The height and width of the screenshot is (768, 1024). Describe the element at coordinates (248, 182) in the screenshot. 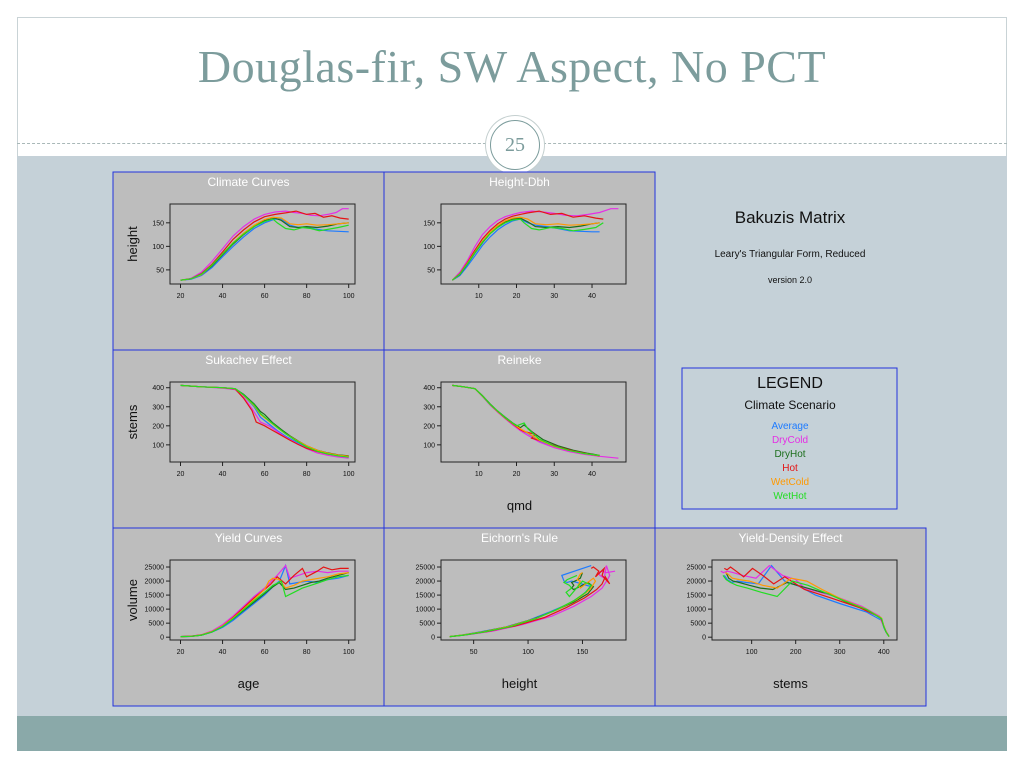

I see `panel-title: Climate Curves` at that location.